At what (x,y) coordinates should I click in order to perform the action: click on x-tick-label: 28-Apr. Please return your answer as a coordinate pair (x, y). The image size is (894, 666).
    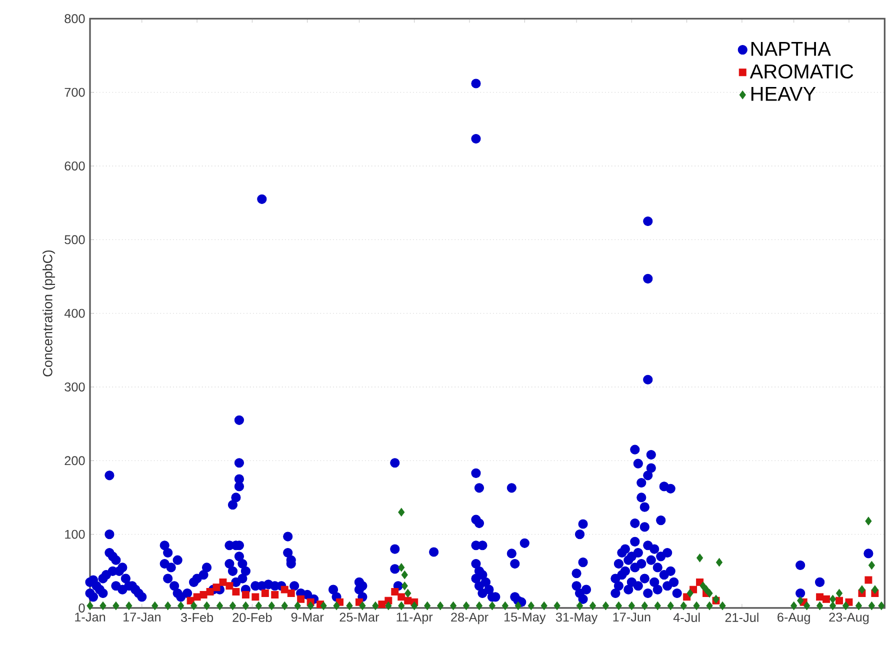
    Looking at the image, I should click on (469, 618).